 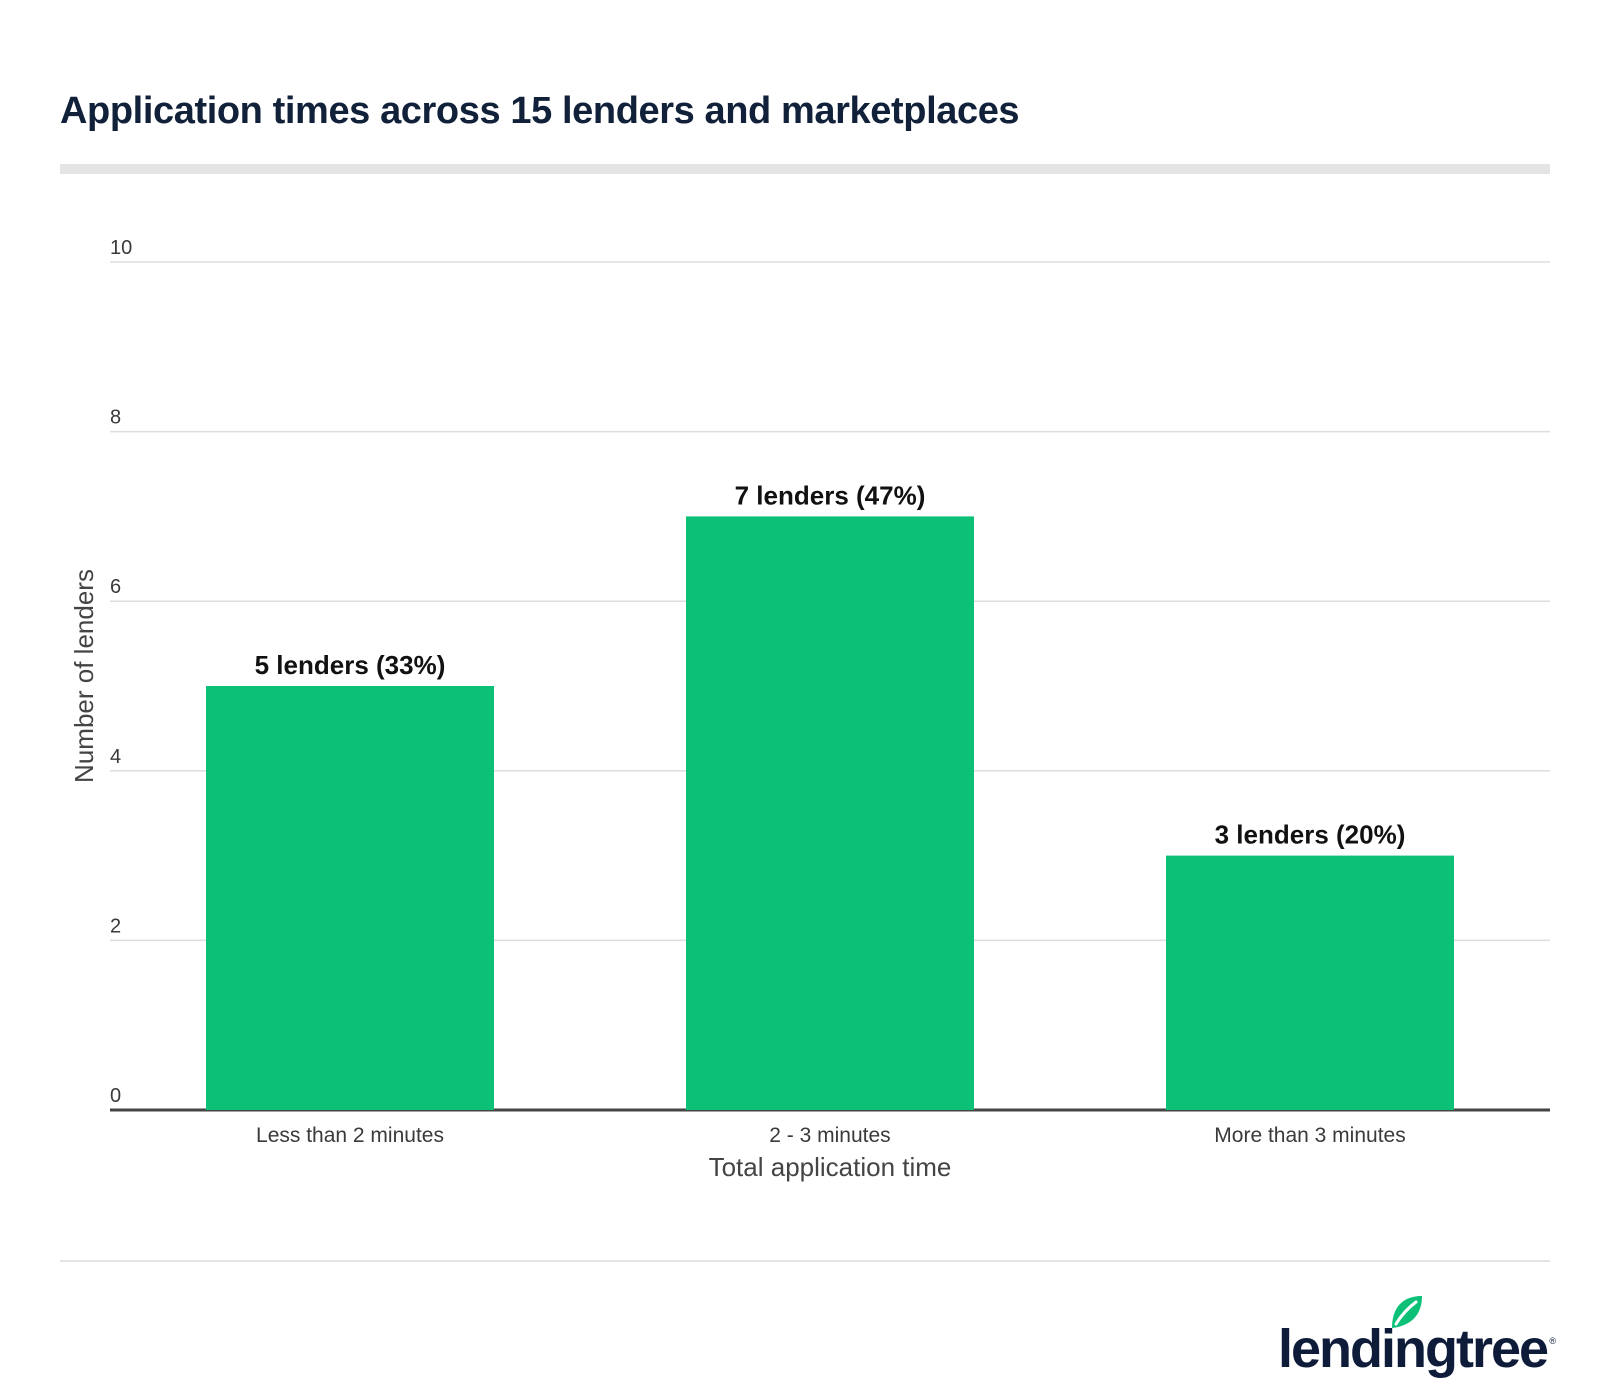 I want to click on x-tick-label: 2 - 3 minutes, so click(x=829, y=1135).